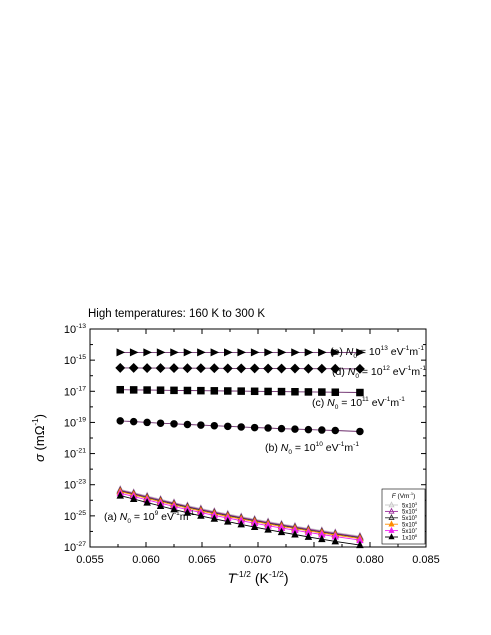 The width and height of the screenshot is (491, 635). Describe the element at coordinates (403, 495) in the screenshot. I see `legend-title: F (Vm-1​)` at that location.